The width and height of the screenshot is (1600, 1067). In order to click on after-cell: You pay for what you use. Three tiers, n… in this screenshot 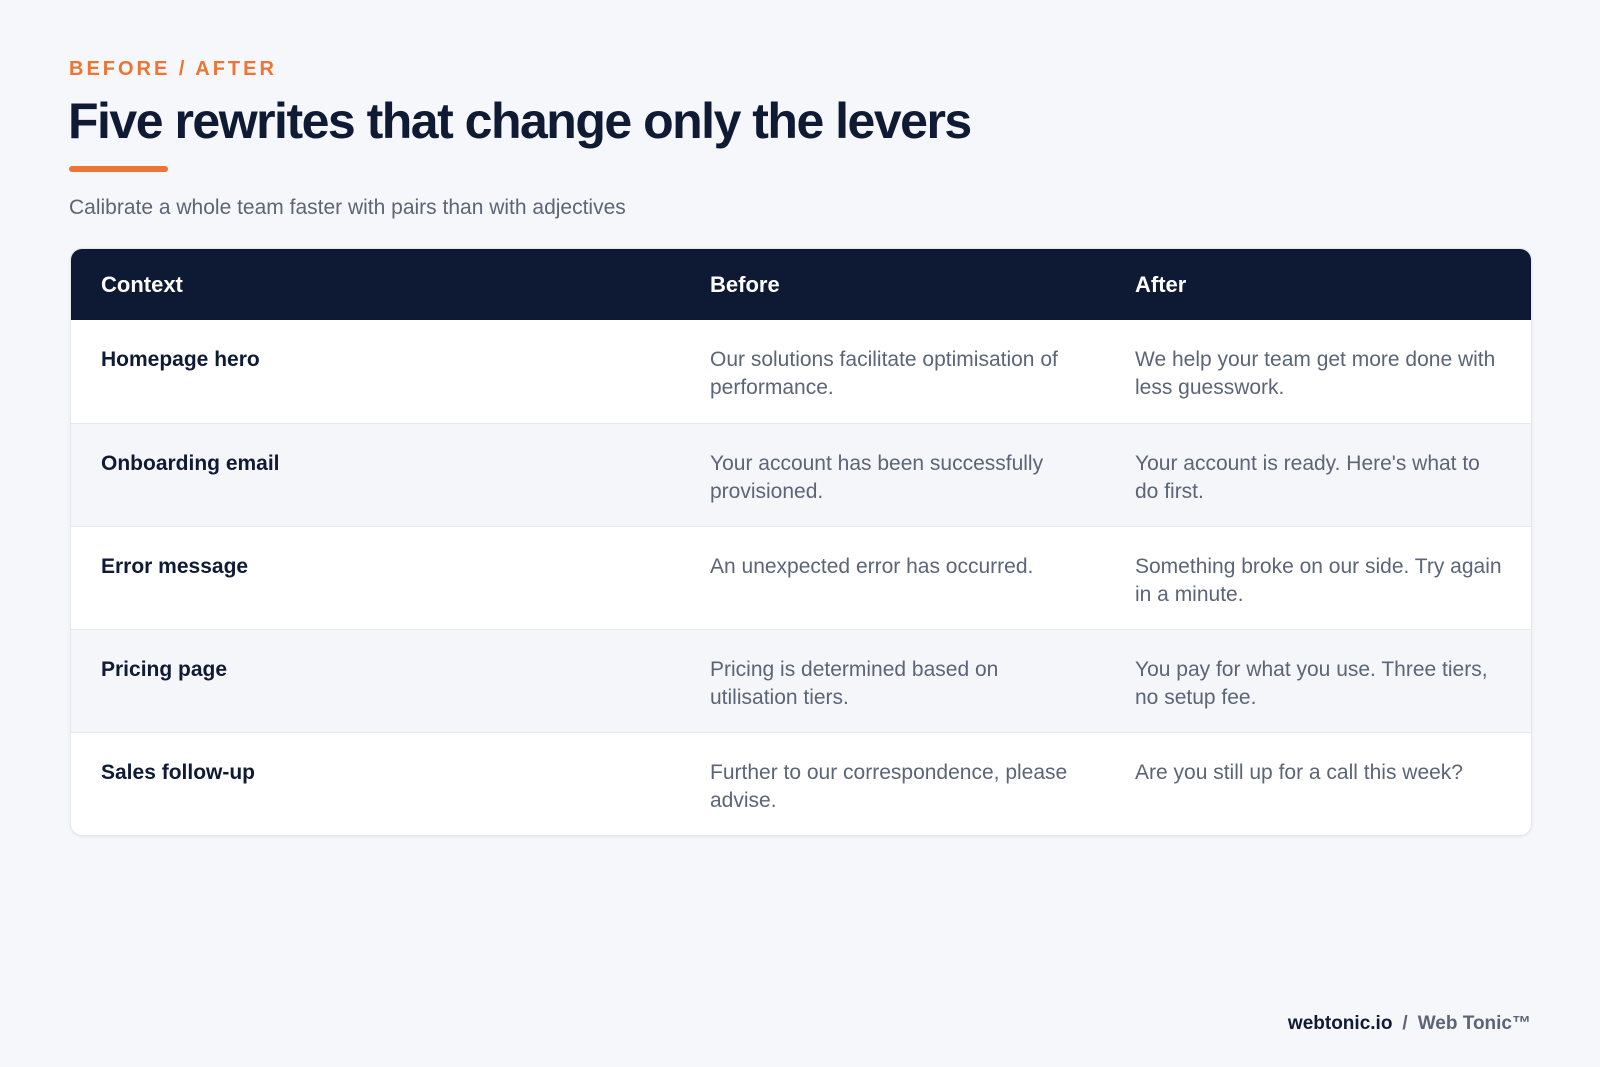, I will do `click(1311, 683)`.